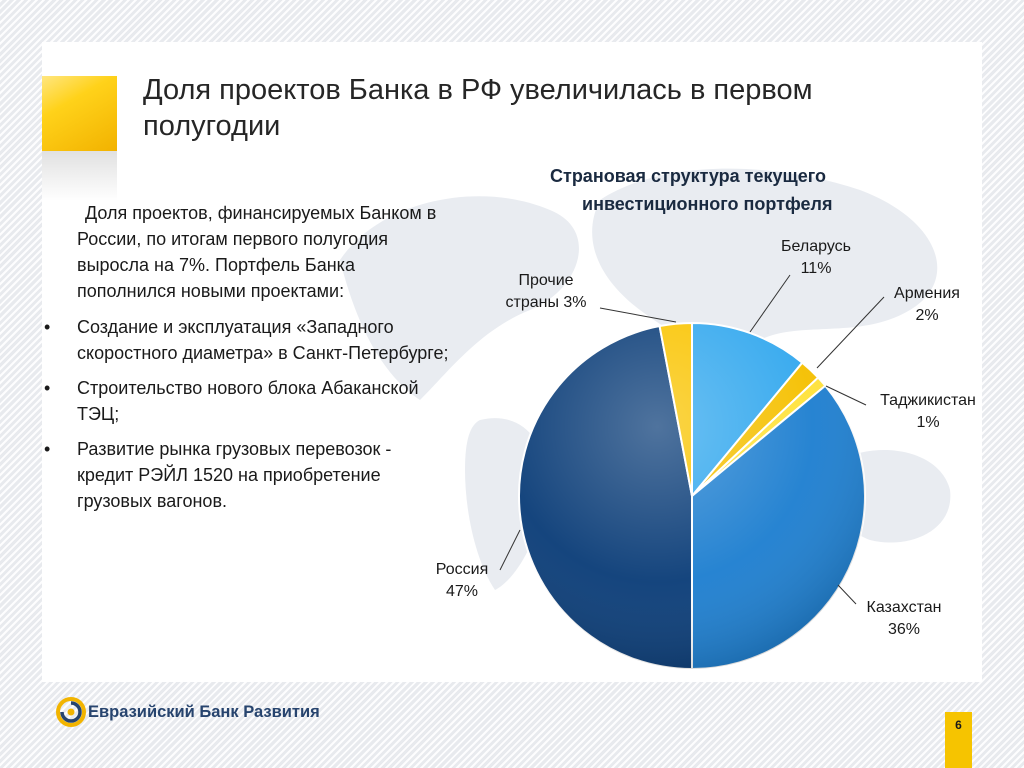 The height and width of the screenshot is (768, 1024). What do you see at coordinates (816, 268) in the screenshot?
I see `slice-label-line: 11%` at bounding box center [816, 268].